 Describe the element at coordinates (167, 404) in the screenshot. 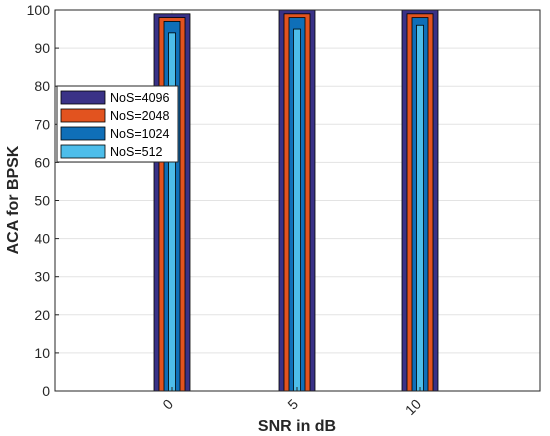

I see `x-tick-label: 0` at that location.